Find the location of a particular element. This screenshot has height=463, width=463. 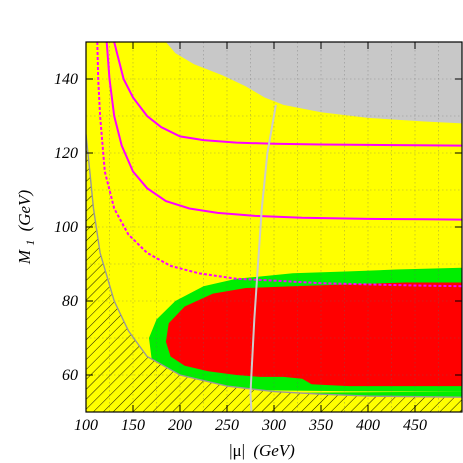

x-tick-label: 400 is located at coordinates (368, 425).